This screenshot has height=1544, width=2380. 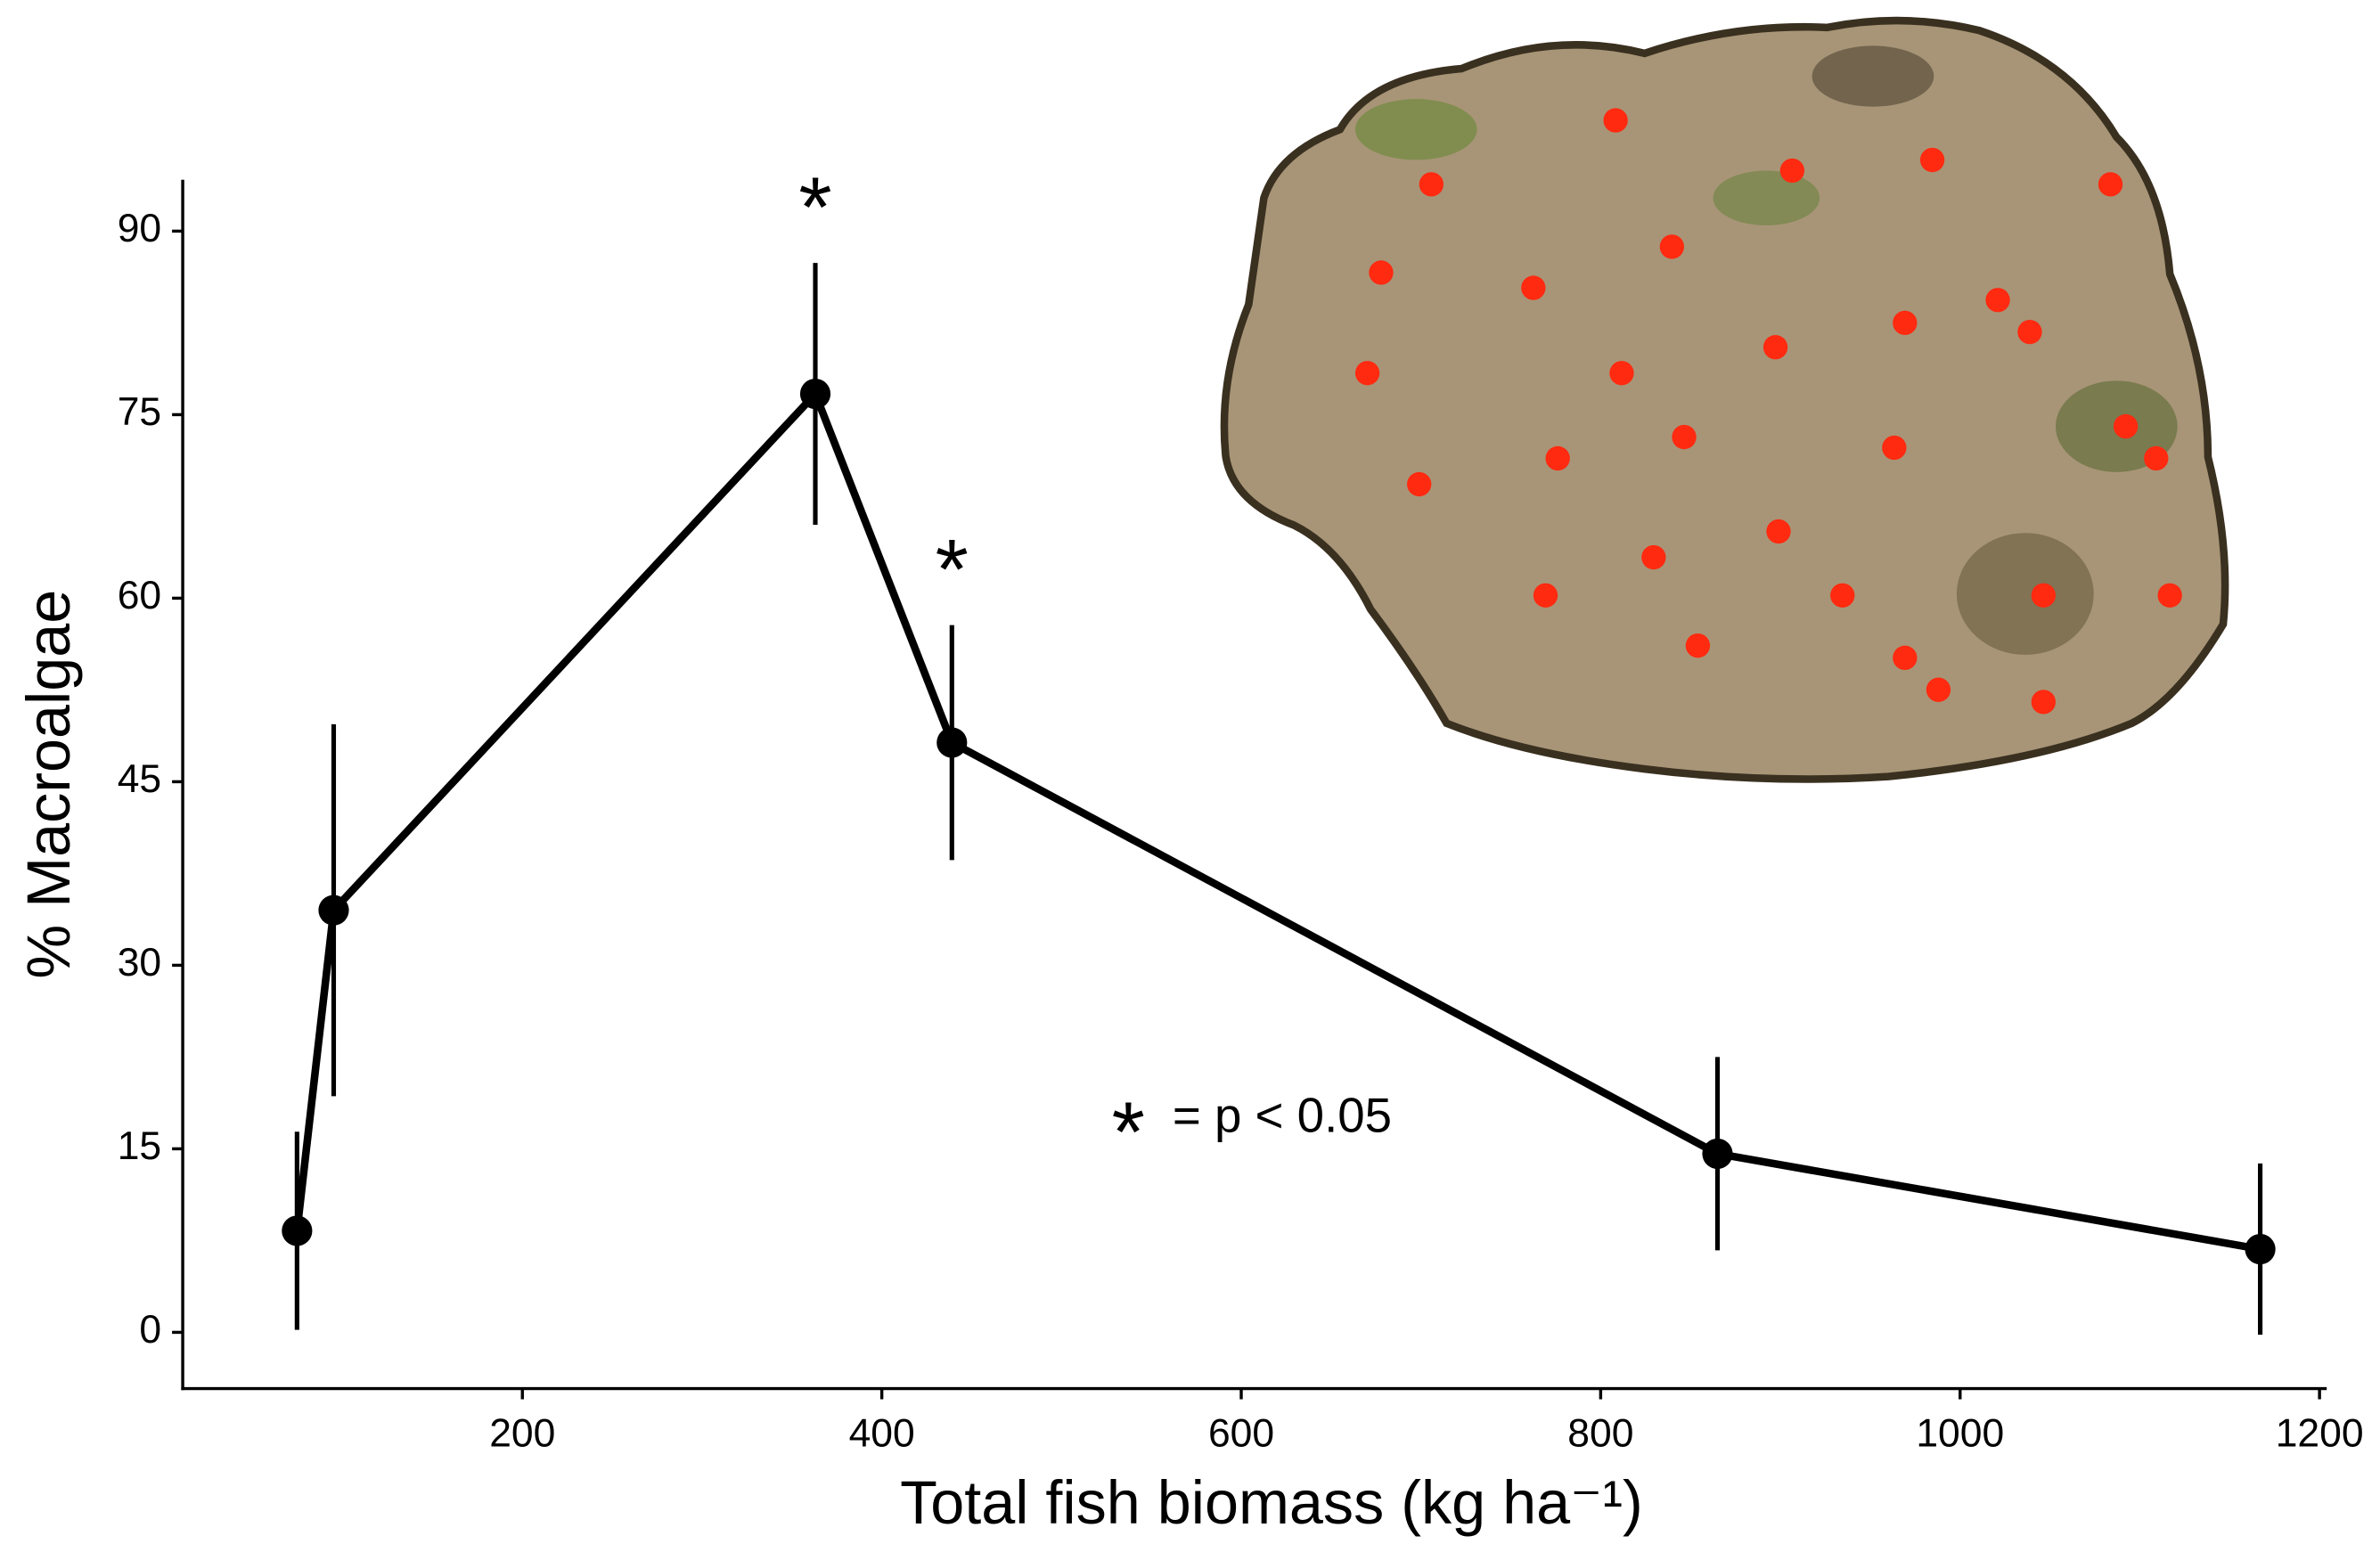 What do you see at coordinates (150, 1330) in the screenshot?
I see `y-tick-label: 0` at bounding box center [150, 1330].